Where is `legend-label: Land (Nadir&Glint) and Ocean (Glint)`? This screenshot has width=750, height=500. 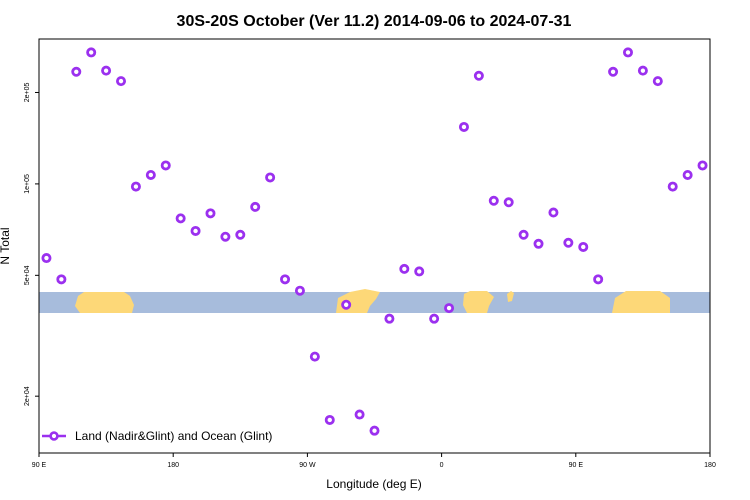 legend-label: Land (Nadir&Glint) and Ocean (Glint) is located at coordinates (173, 436).